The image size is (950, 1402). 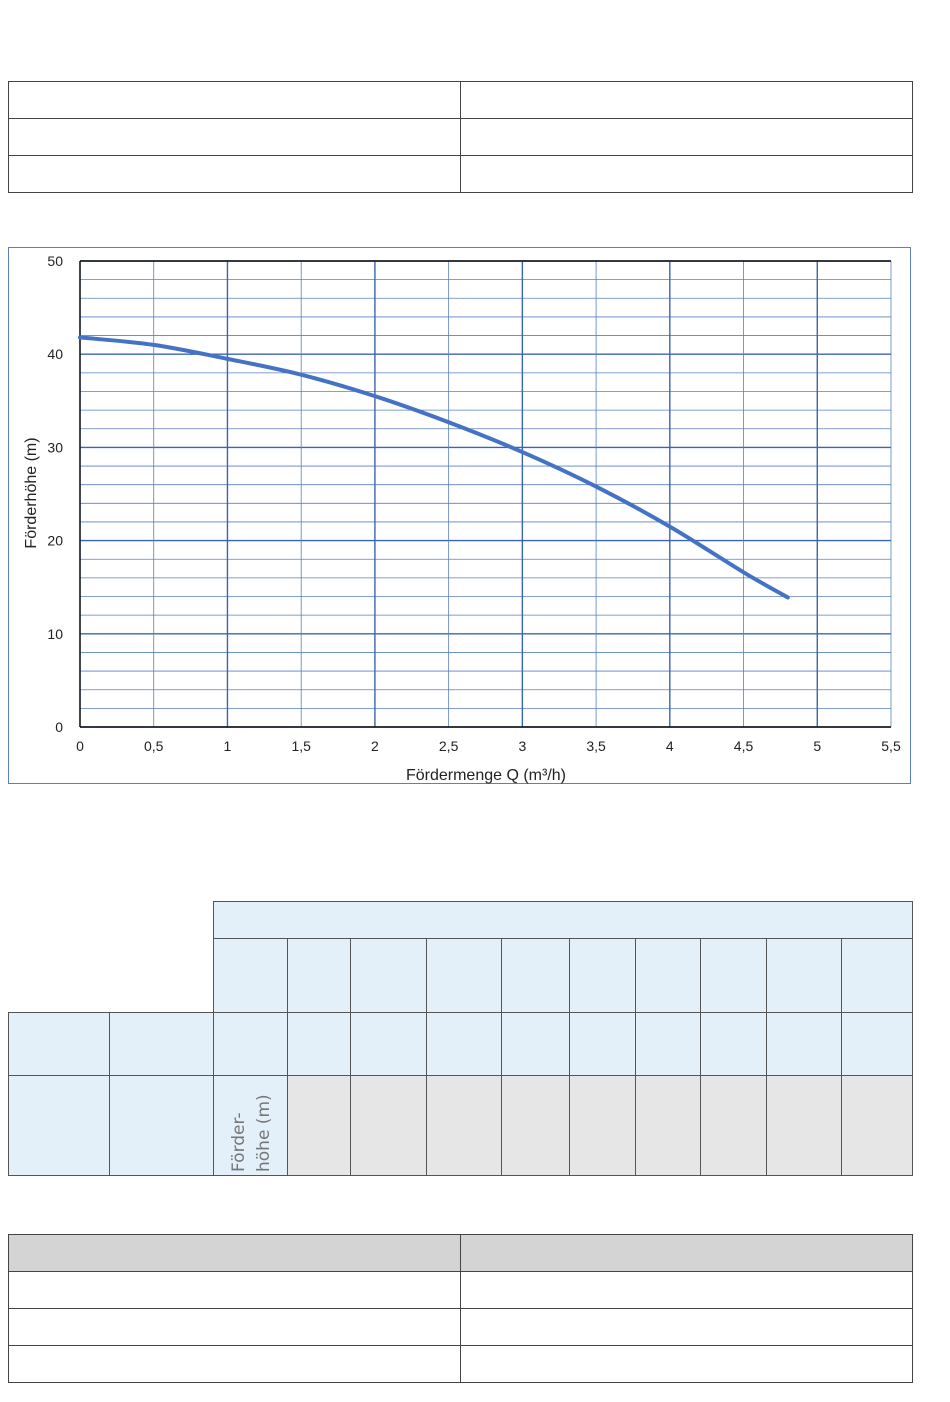 I want to click on spec-table-bottom, so click(x=460, y=1308).